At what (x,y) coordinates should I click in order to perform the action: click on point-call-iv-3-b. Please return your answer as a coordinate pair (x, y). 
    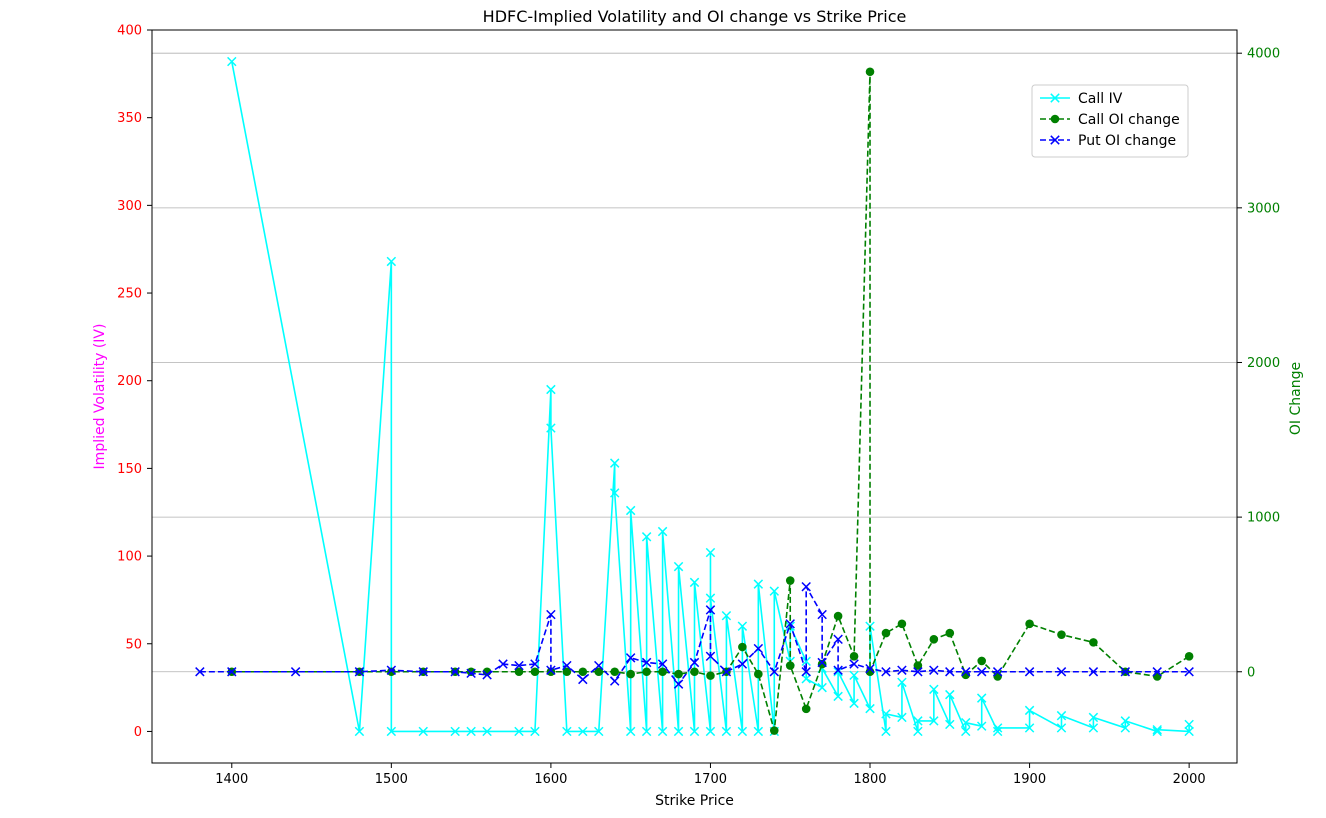
    Looking at the image, I should click on (391, 731).